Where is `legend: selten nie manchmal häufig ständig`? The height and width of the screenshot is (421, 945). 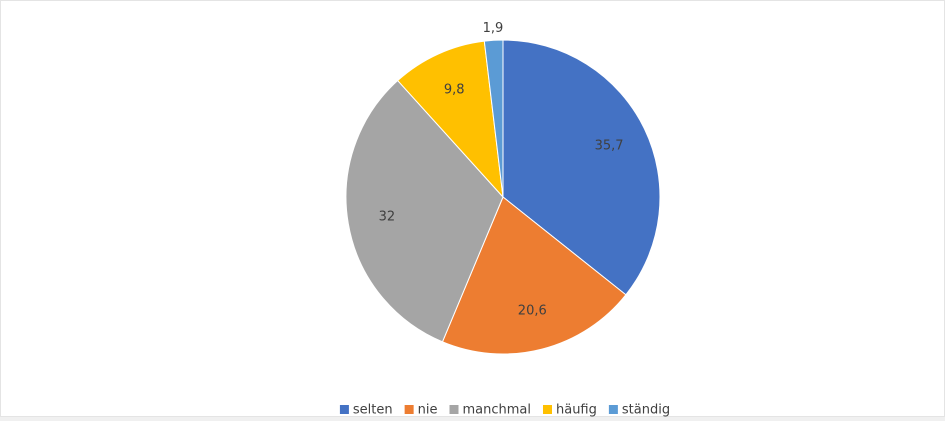
legend: selten nie manchmal häufig ständig is located at coordinates (504, 410).